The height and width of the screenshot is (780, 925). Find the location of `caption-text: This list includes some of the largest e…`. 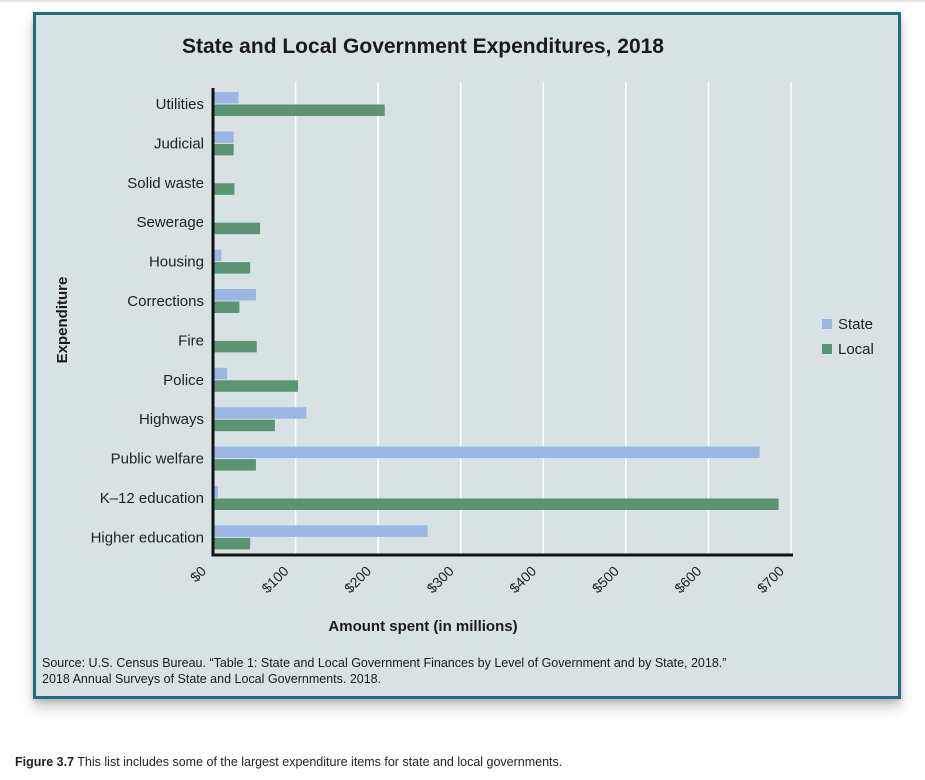

caption-text: This list includes some of the largest e… is located at coordinates (320, 762).